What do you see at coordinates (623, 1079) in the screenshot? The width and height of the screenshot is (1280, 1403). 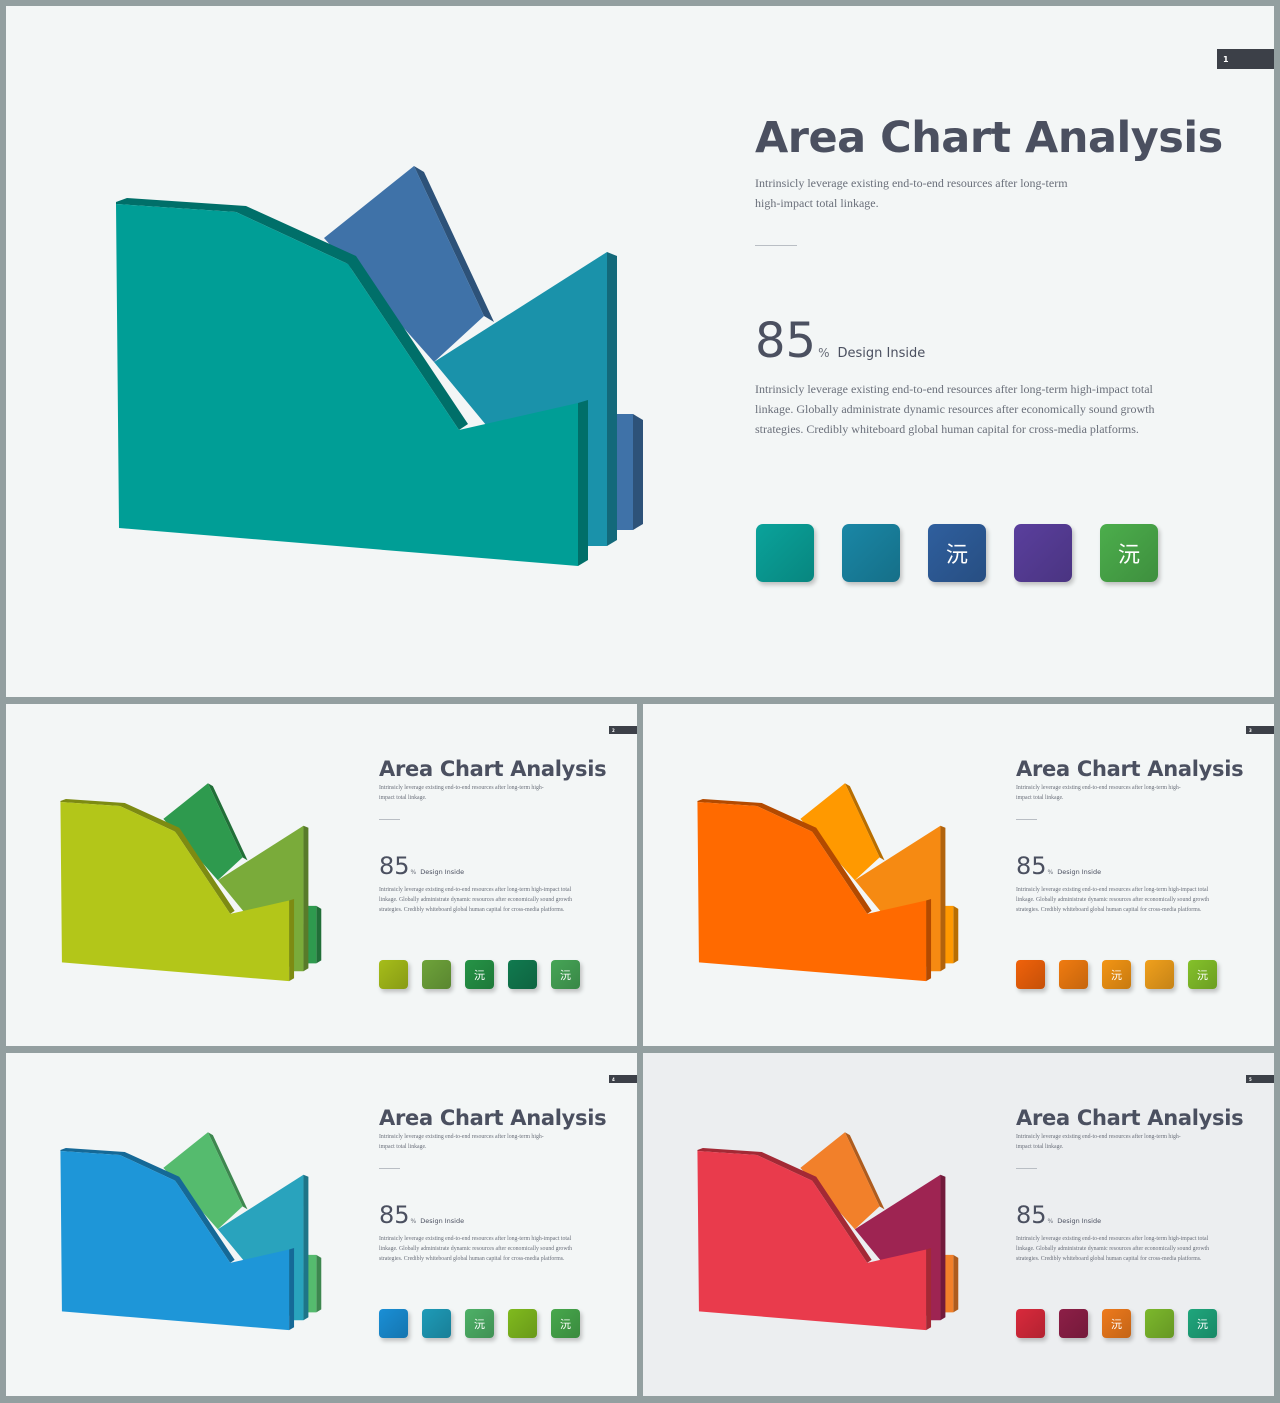 I see `page-number: 4` at bounding box center [623, 1079].